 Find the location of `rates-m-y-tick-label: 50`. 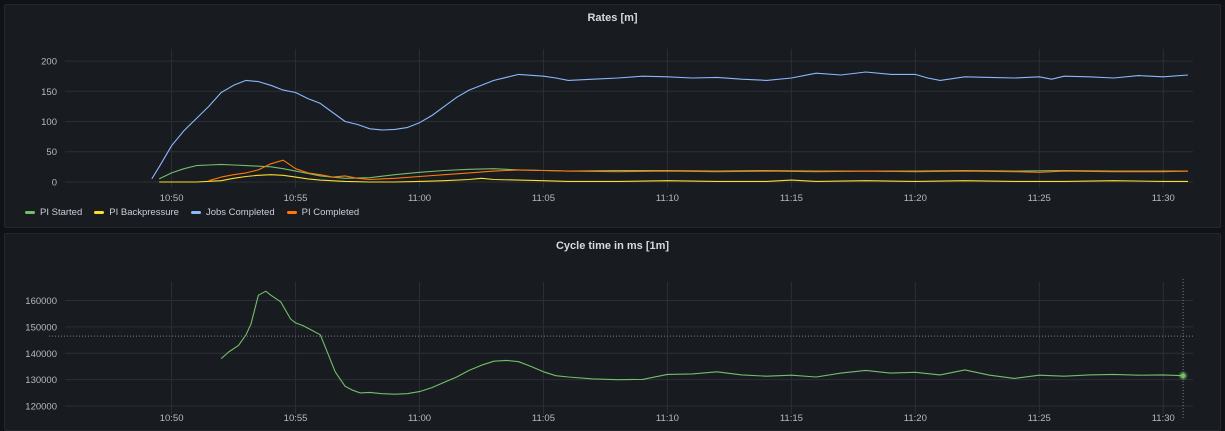

rates-m-y-tick-label: 50 is located at coordinates (51, 152).